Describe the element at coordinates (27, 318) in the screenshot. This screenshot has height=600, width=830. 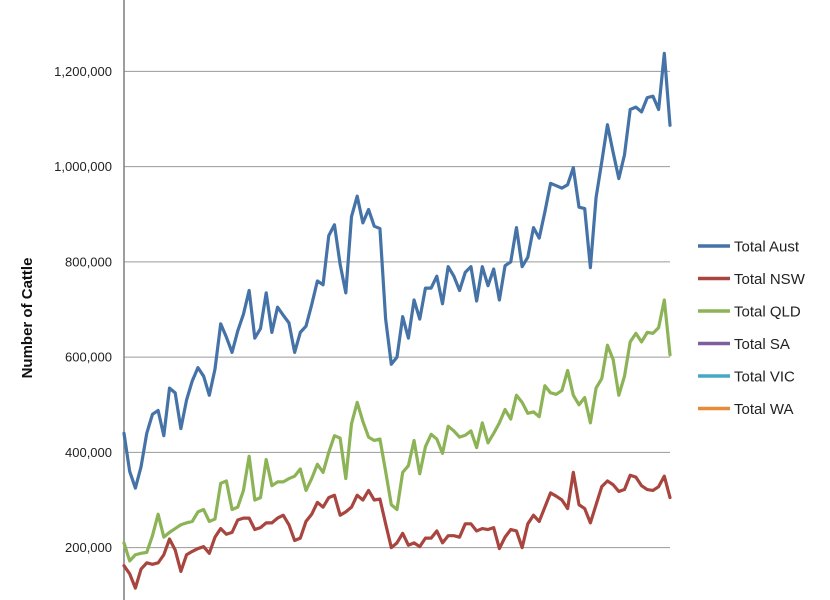
I see `y-axis-label: Number of Cattle` at that location.